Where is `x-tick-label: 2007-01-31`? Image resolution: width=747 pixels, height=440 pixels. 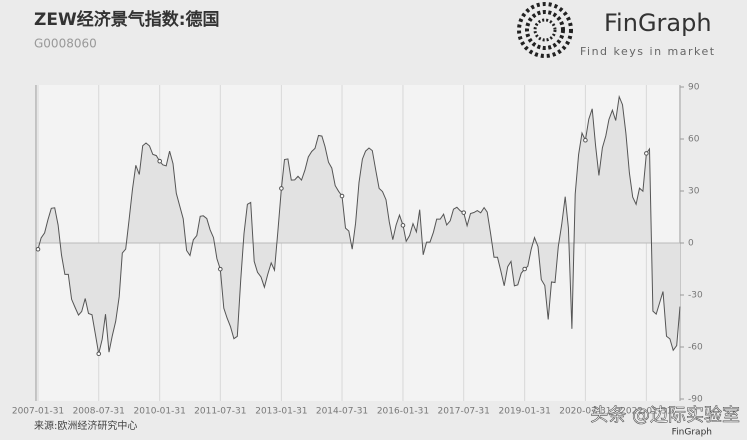
x-tick-label: 2007-01-31 is located at coordinates (38, 412).